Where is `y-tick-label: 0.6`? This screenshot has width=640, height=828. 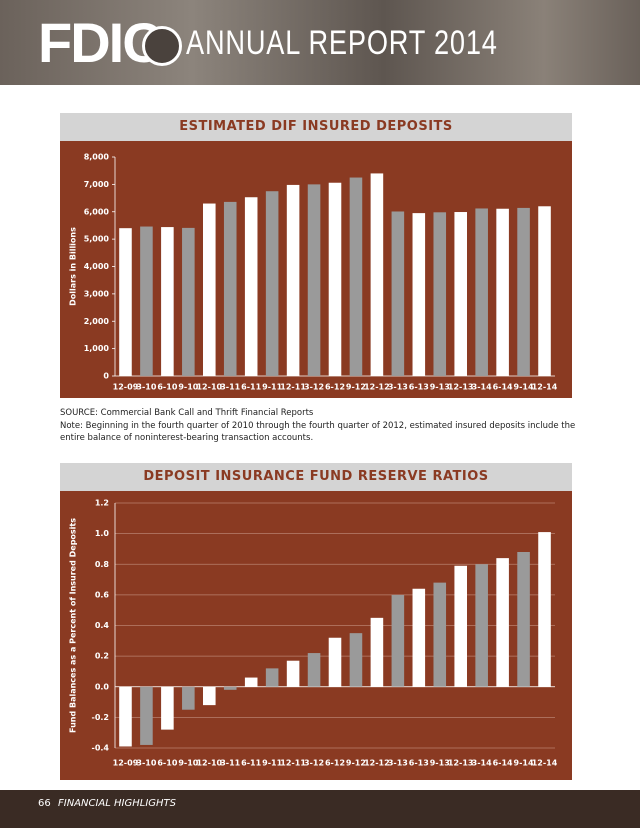
y-tick-label: 0.6 is located at coordinates (102, 594).